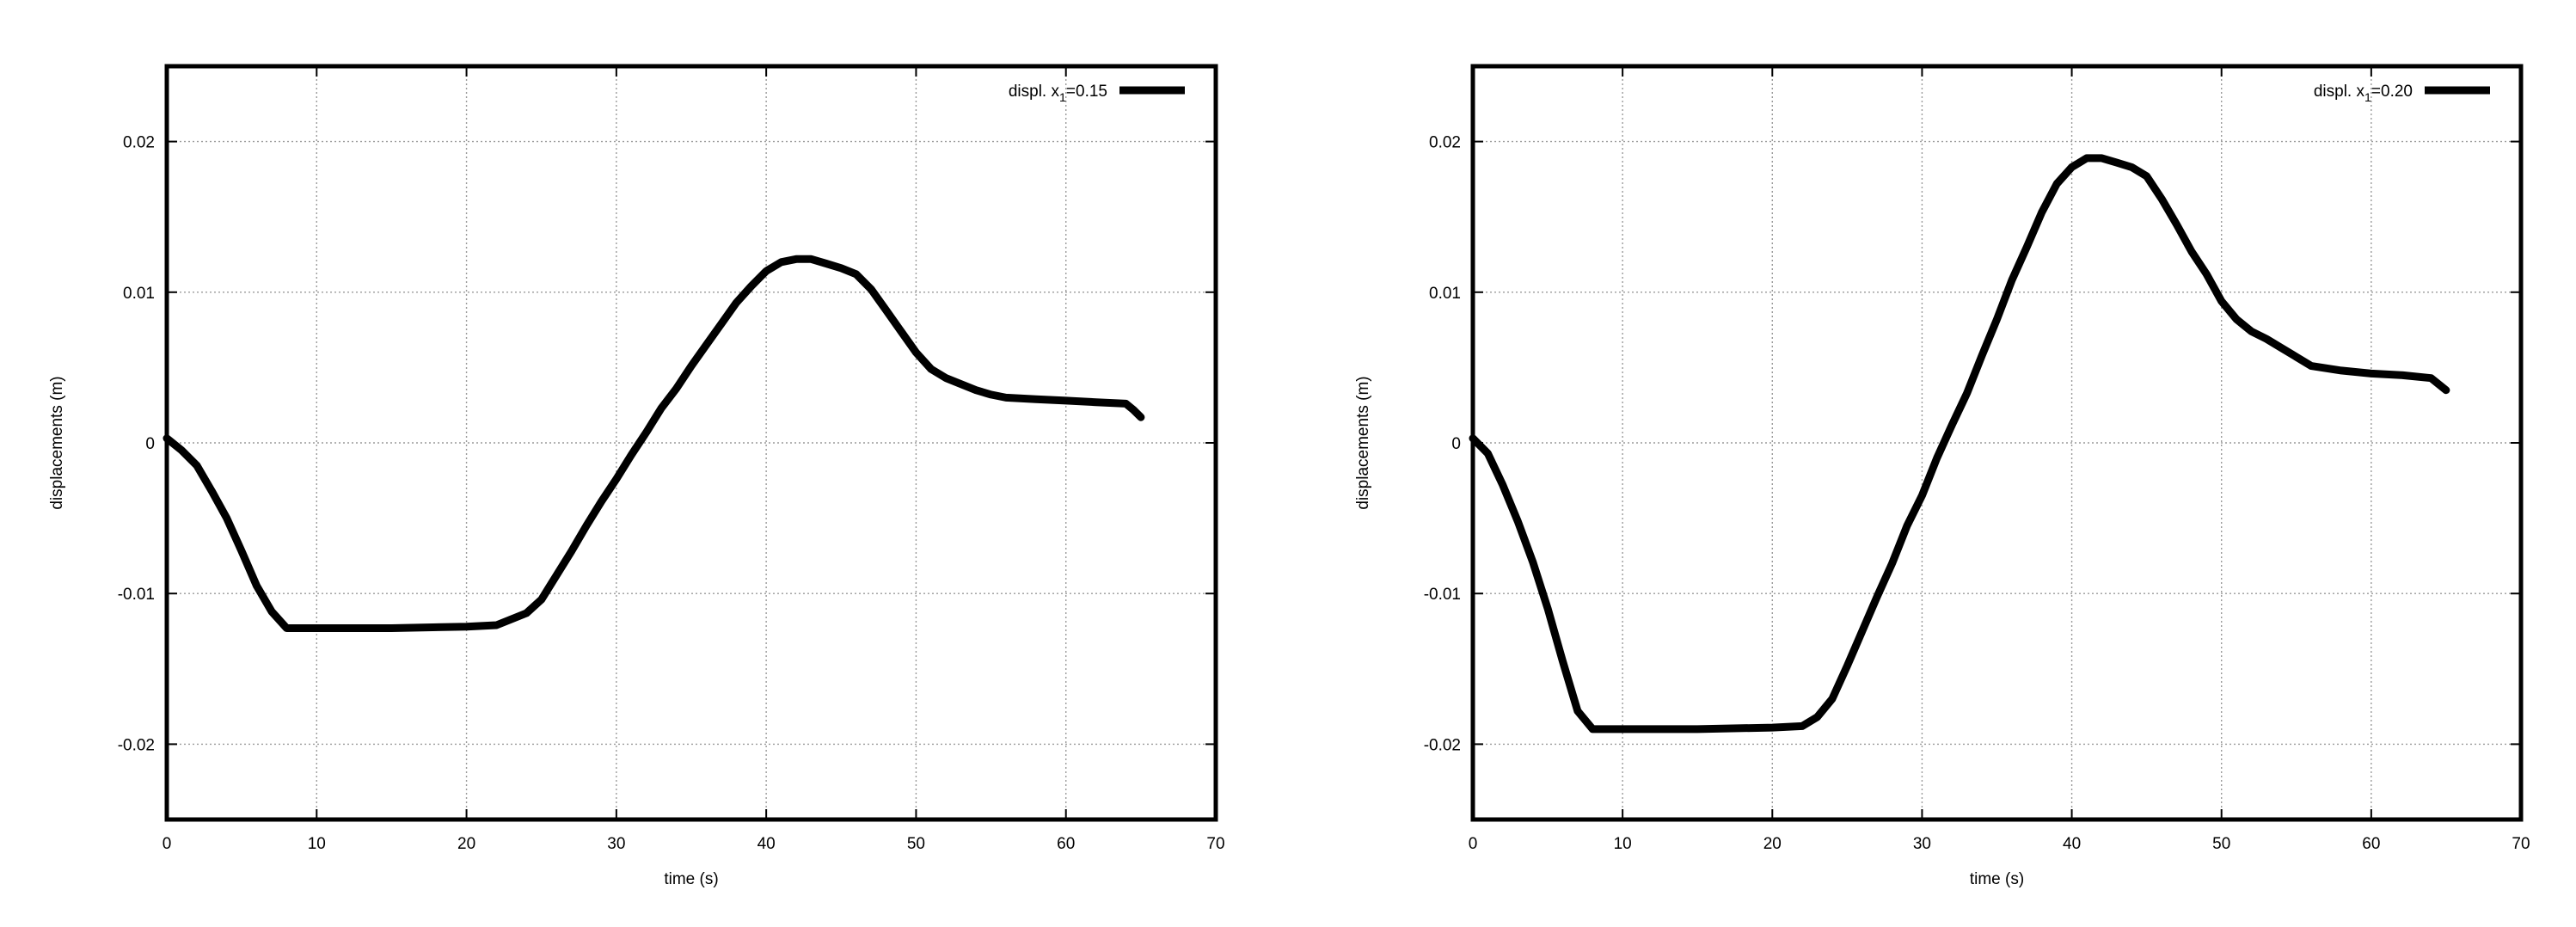 The width and height of the screenshot is (2576, 927). I want to click on legend-label-suffix: =0.15, so click(1086, 92).